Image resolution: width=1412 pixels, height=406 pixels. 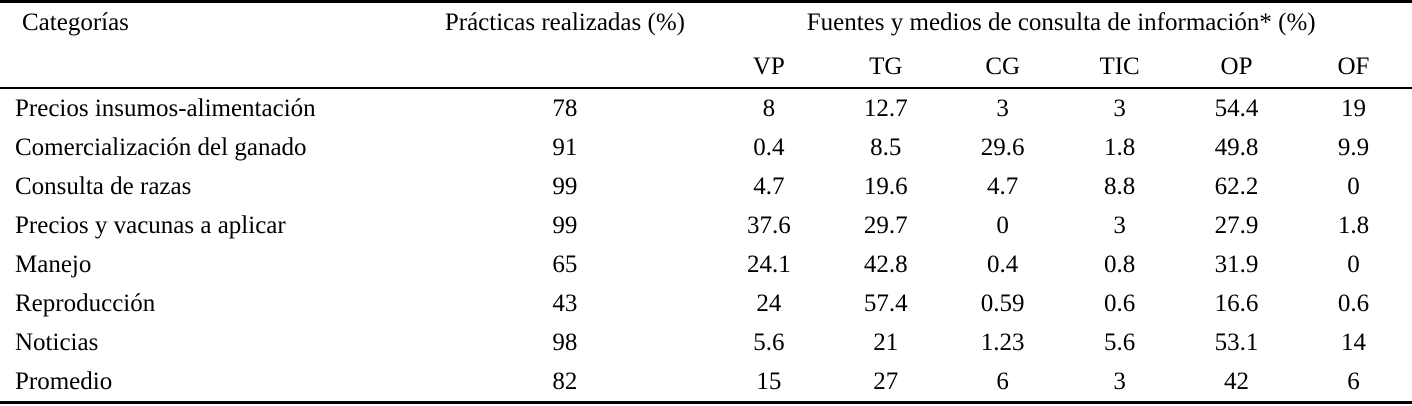 What do you see at coordinates (1353, 381) in the screenshot?
I see `value-cell-of: 6` at bounding box center [1353, 381].